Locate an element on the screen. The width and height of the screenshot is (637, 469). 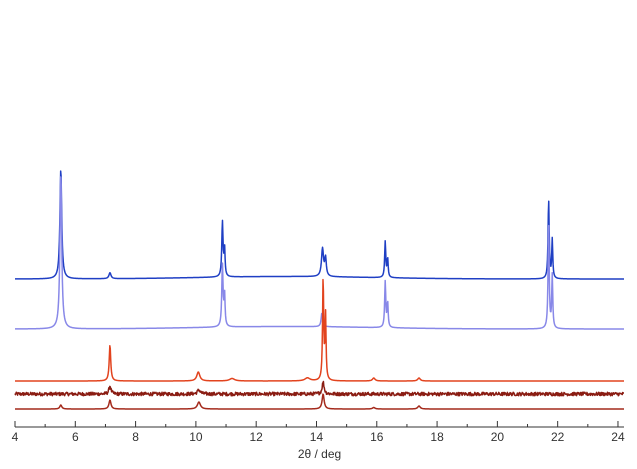
x-tick-label: 20 is located at coordinates (498, 437).